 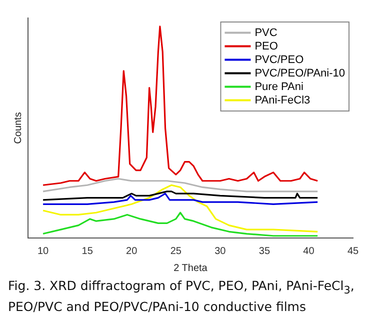 What do you see at coordinates (220, 251) in the screenshot?
I see `x-tick-label: 30` at bounding box center [220, 251].